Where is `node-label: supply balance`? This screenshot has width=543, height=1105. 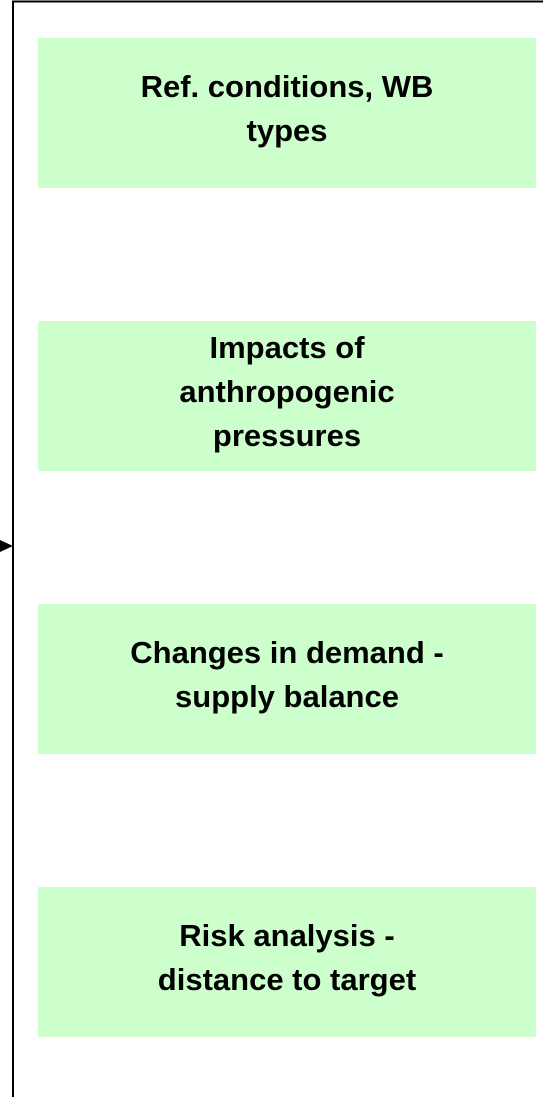
node-label: supply balance is located at coordinates (287, 696).